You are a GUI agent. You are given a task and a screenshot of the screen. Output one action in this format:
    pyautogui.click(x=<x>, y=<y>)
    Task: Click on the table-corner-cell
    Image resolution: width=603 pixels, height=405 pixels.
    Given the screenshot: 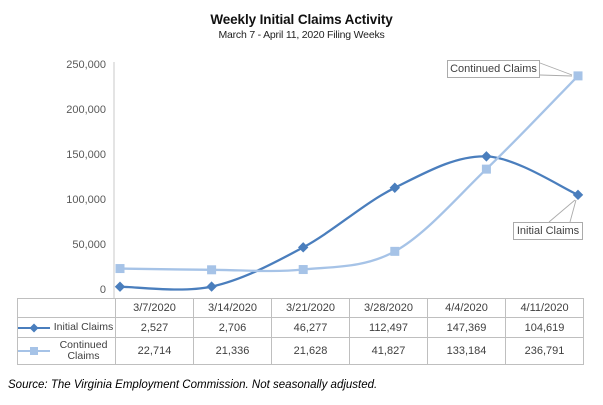 What is the action you would take?
    pyautogui.click(x=66, y=308)
    